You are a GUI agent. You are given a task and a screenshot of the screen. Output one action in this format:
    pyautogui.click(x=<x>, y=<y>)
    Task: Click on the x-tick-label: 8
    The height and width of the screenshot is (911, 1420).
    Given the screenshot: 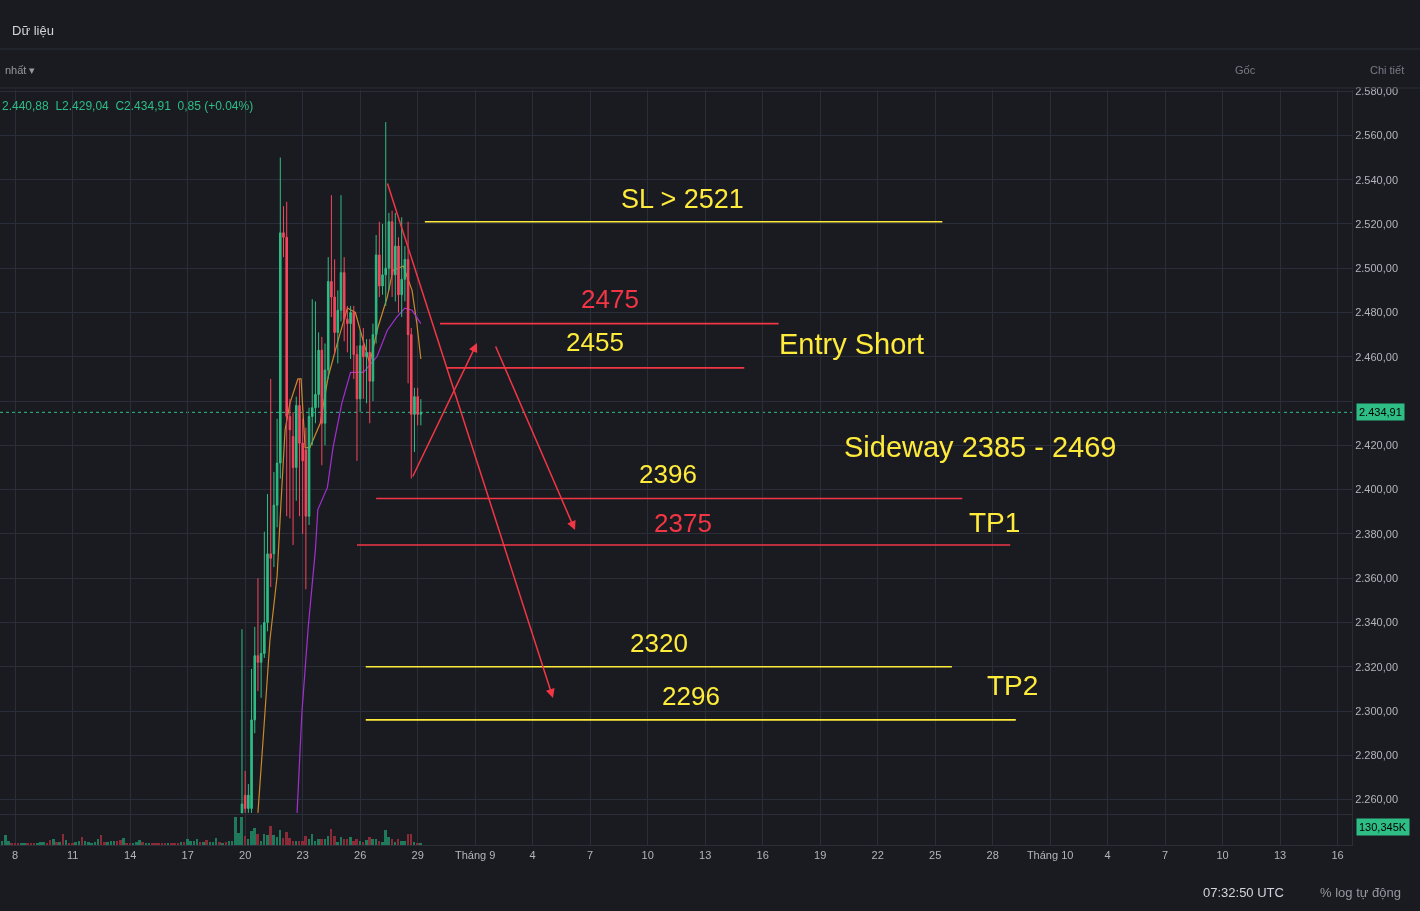 What is the action you would take?
    pyautogui.click(x=15, y=855)
    